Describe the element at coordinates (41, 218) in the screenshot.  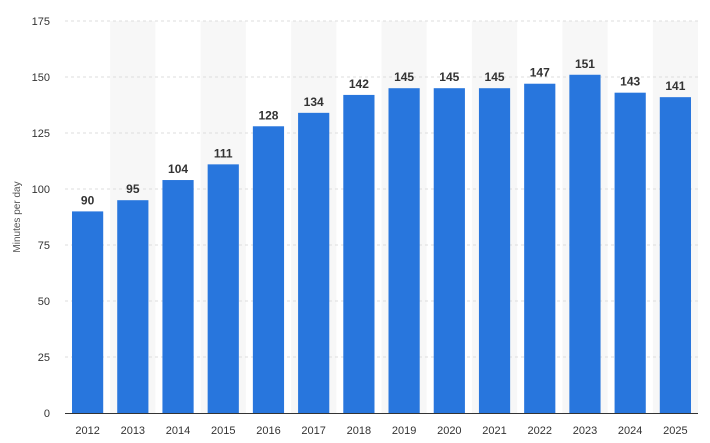
I see `y-axis-ticks: 0 25 50 75 100 125 150 175` at that location.